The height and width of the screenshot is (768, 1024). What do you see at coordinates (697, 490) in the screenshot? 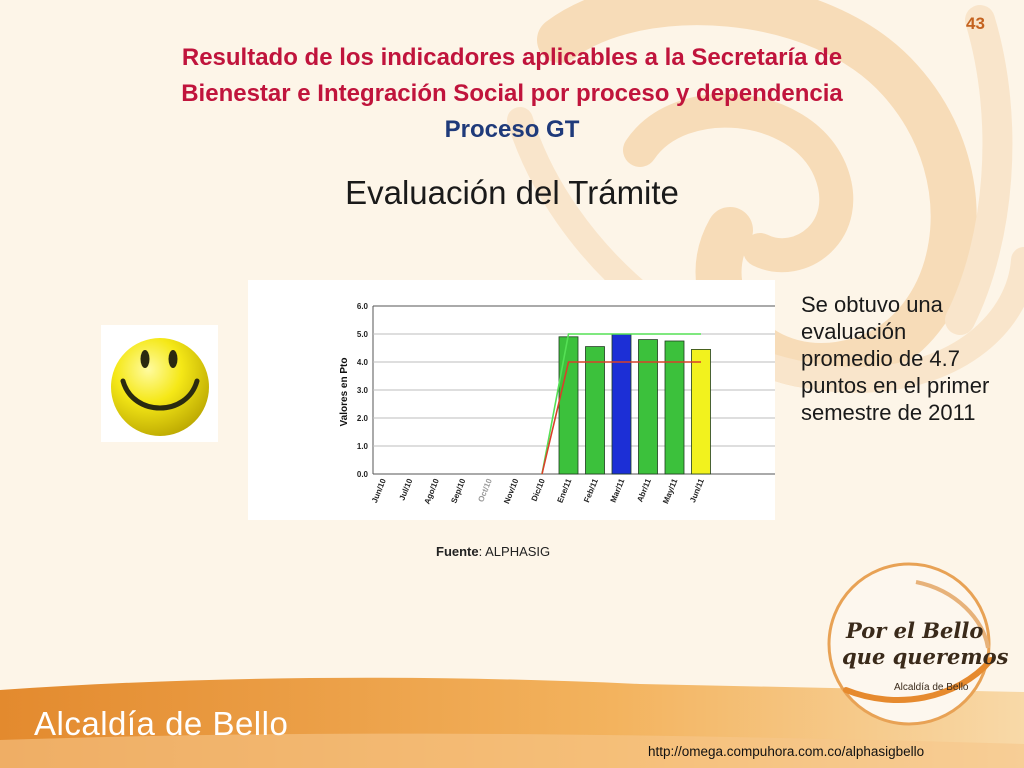
I see `x-tick-label: Jun/11` at bounding box center [697, 490].